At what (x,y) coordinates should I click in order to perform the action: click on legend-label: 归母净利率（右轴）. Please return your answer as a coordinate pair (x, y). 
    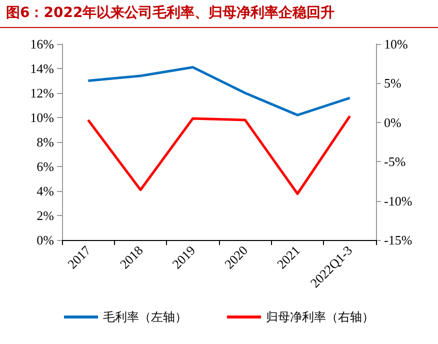
    Looking at the image, I should click on (320, 317).